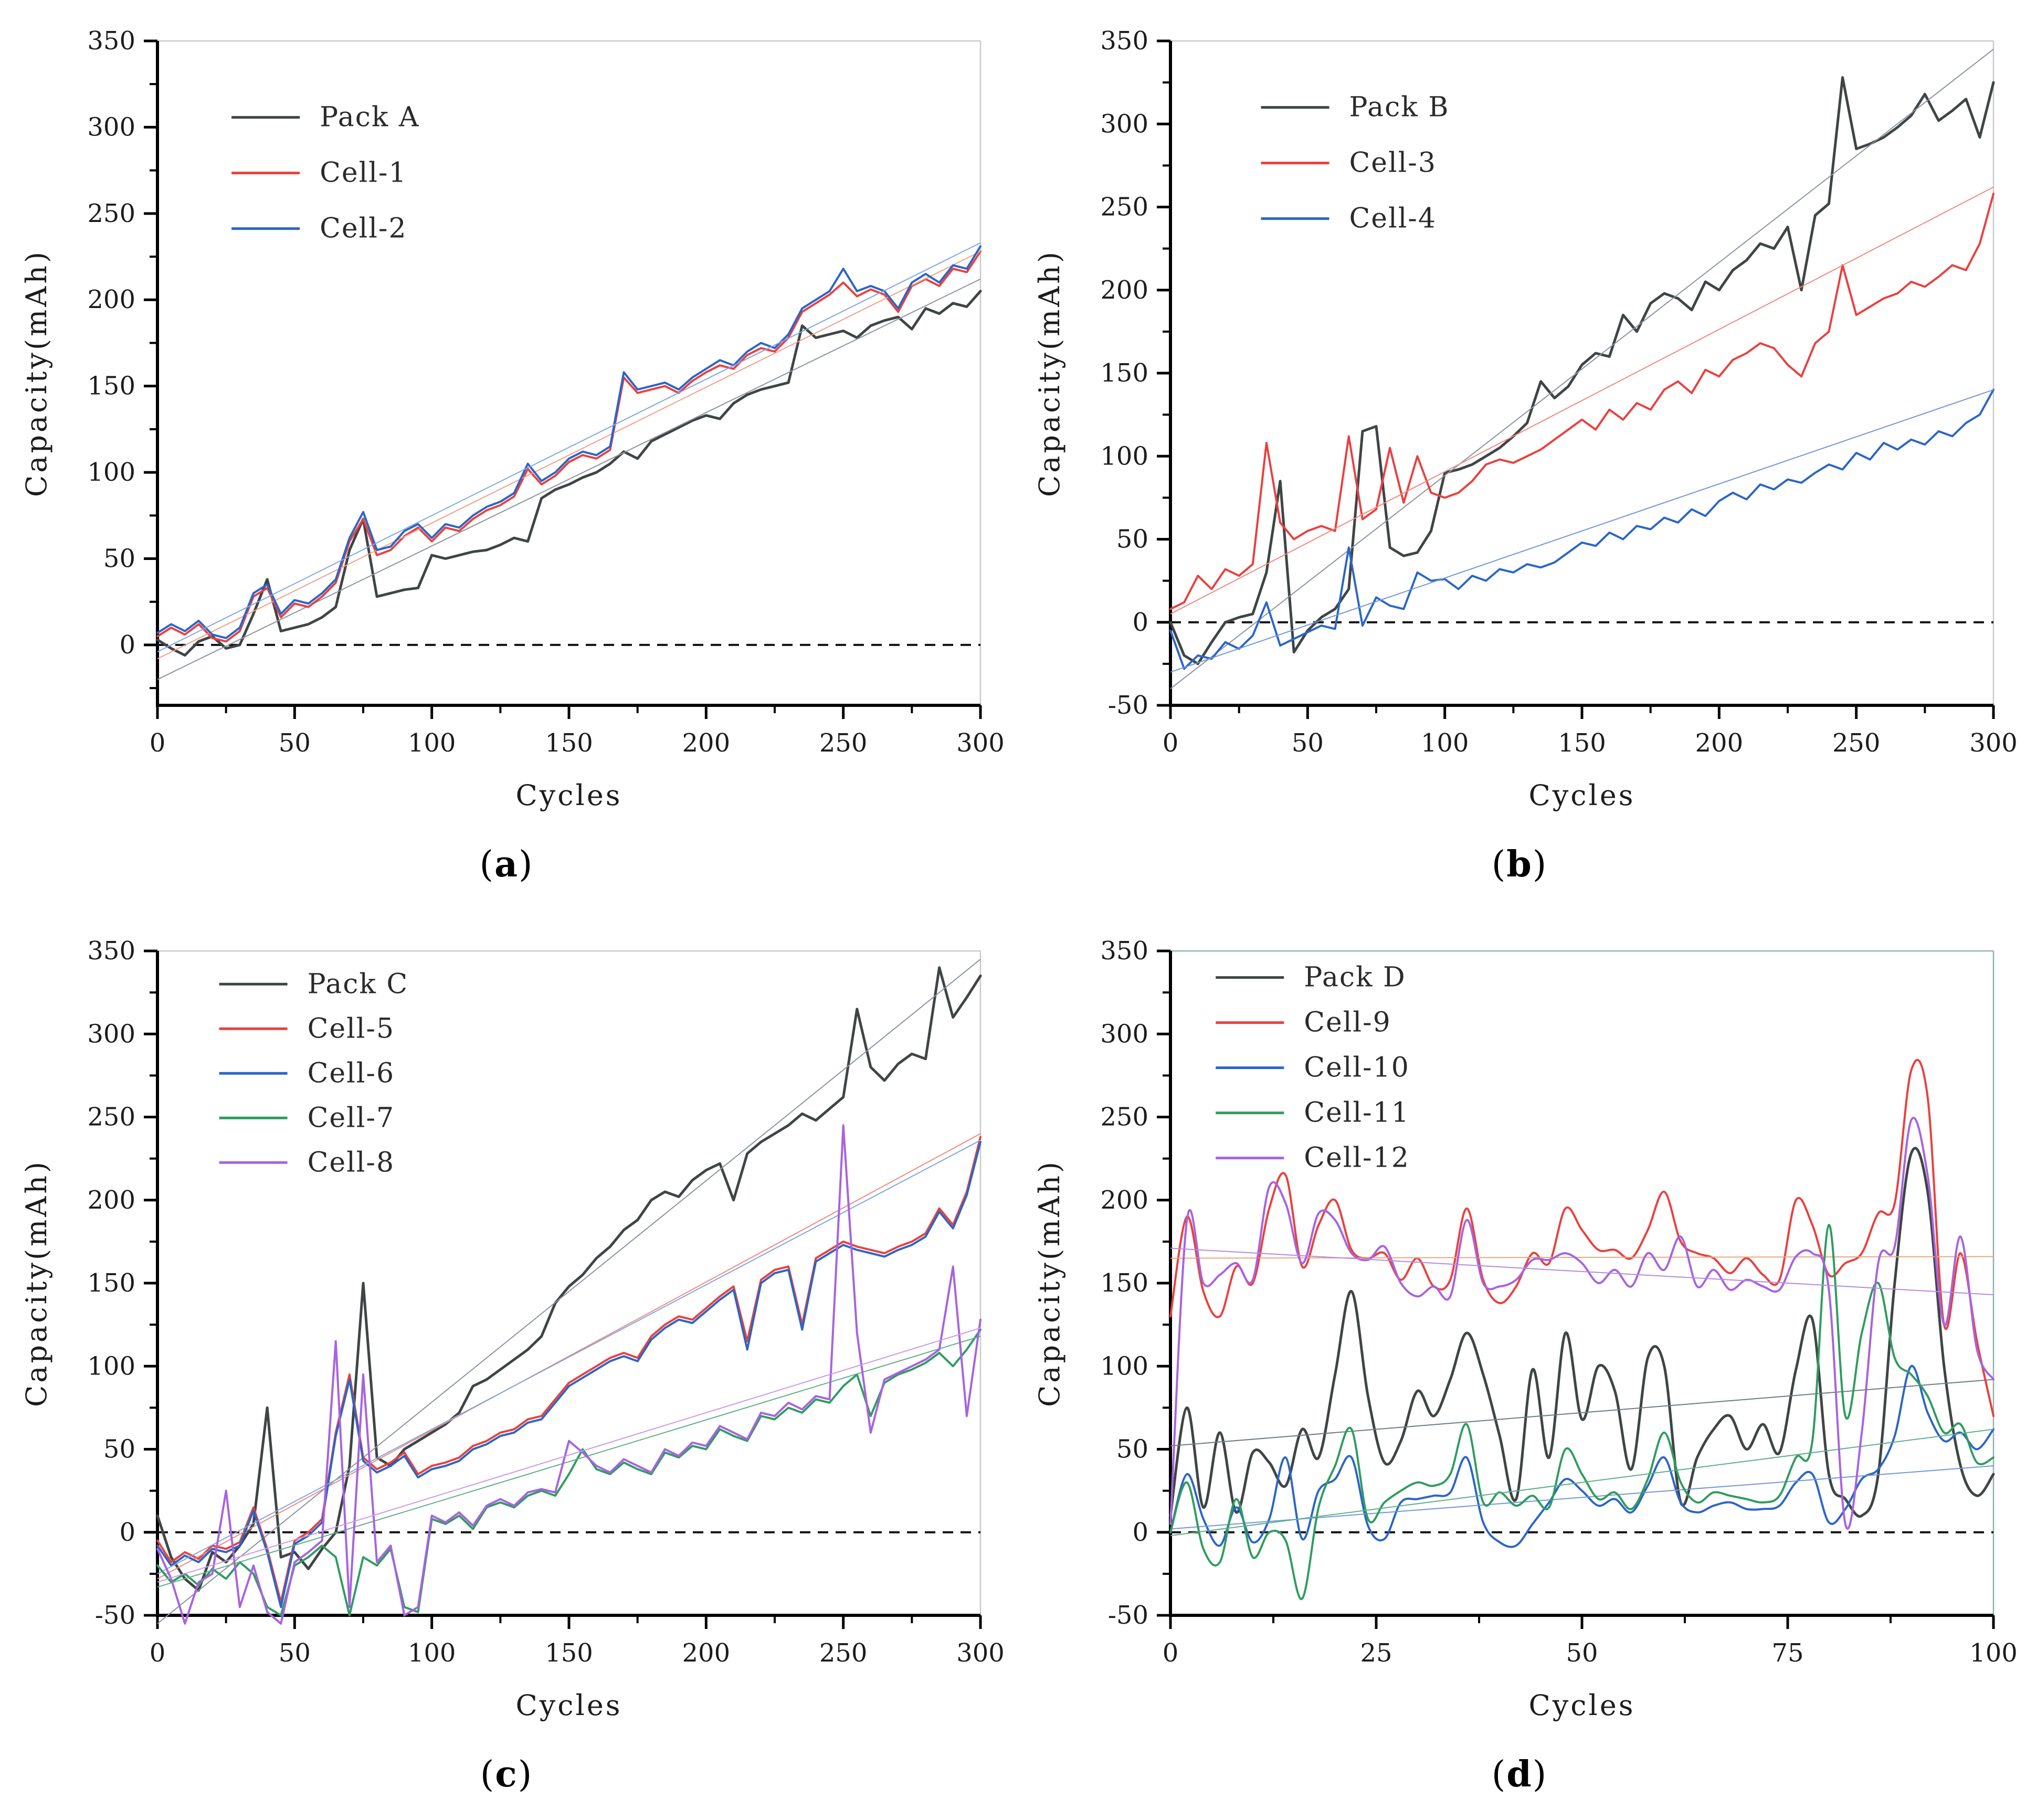 The height and width of the screenshot is (1820, 2026). I want to click on series-line-pack-b, so click(1582, 370).